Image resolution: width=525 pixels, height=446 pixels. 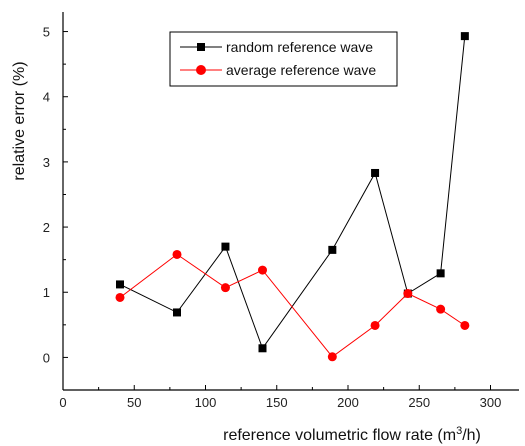 I want to click on legend-label-random: random reference wave, so click(x=299, y=47).